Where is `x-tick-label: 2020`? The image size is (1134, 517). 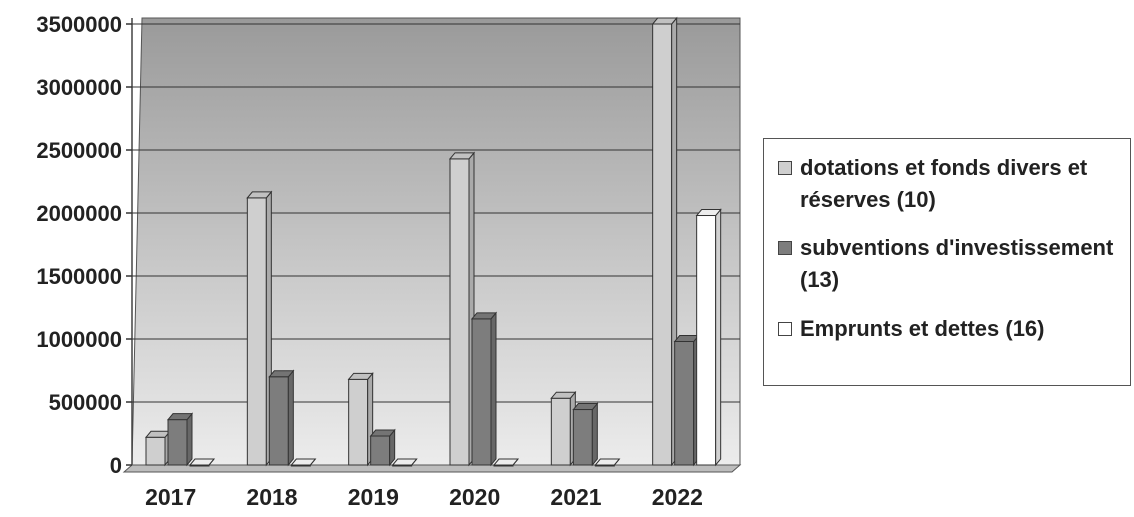
x-tick-label: 2020 is located at coordinates (474, 497).